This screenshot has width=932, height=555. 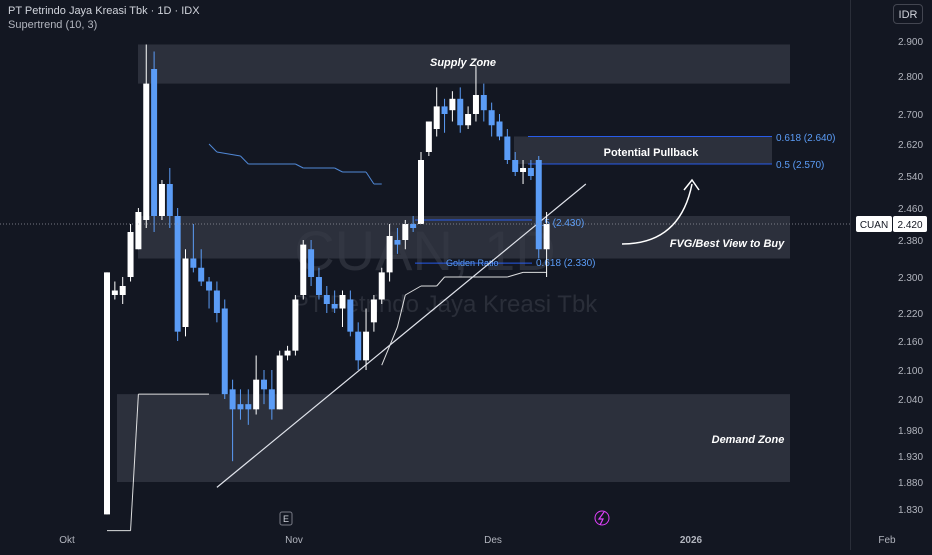 I want to click on golden-ratio-label: Golden Ratio, so click(x=472, y=263).